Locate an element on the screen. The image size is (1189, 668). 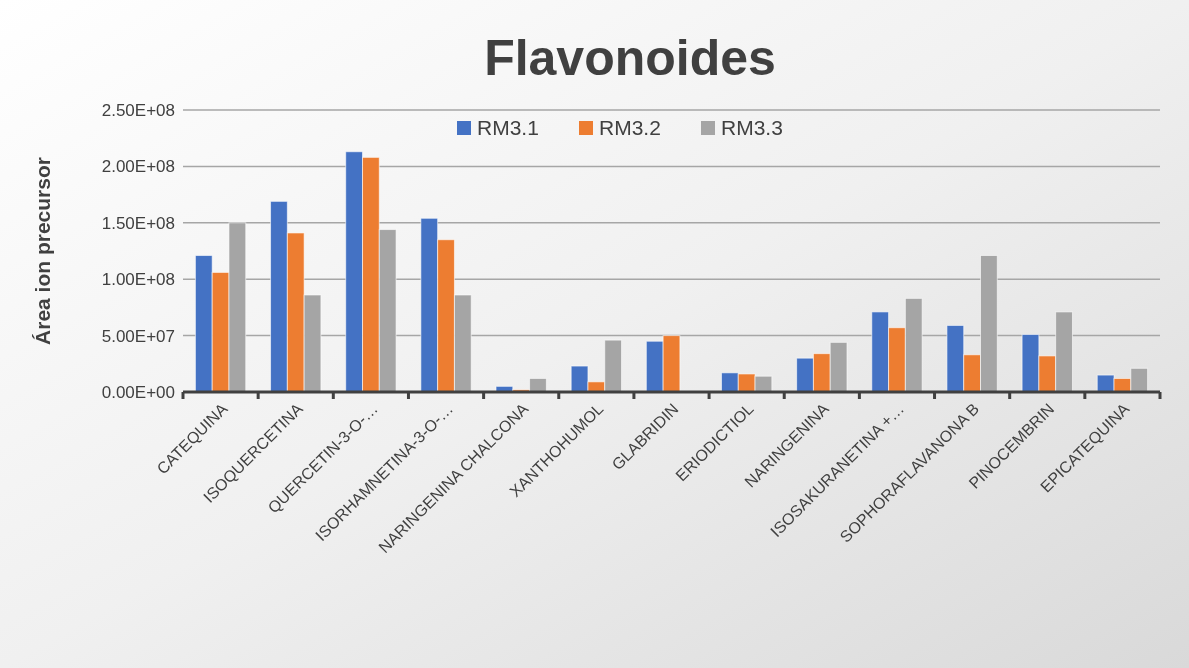
y-tick-label: 5.00E+07 is located at coordinates (138, 336).